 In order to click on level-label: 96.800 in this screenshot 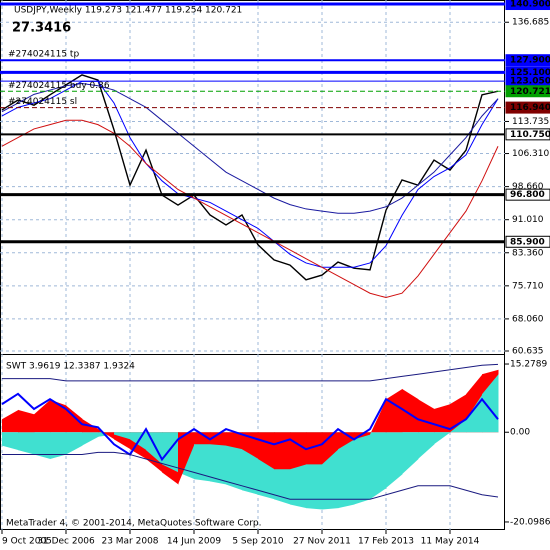, I will do `click(527, 195)`.